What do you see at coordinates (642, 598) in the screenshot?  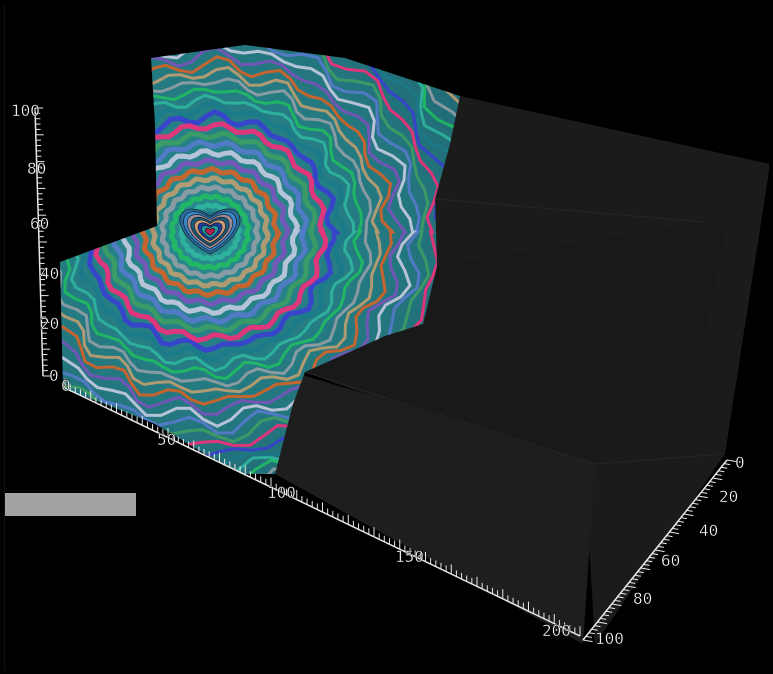 I see `y-tick-label: 80` at bounding box center [642, 598].